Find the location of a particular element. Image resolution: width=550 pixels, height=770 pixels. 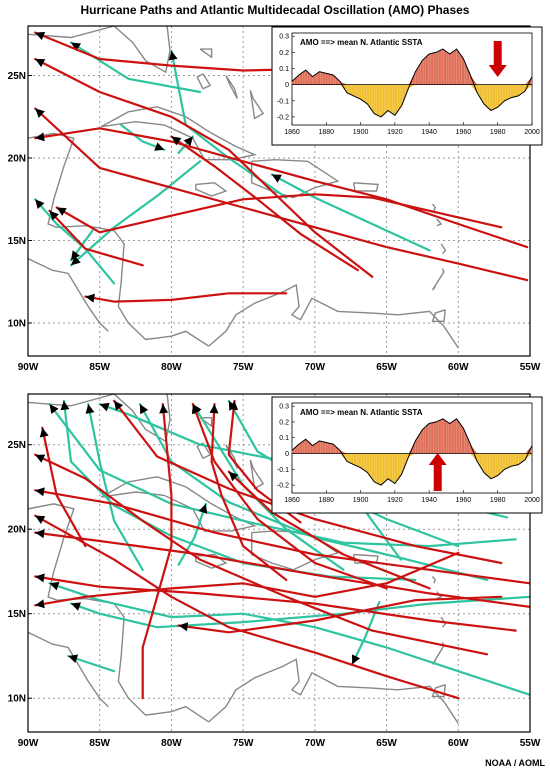

longitude-tick-label: 55W is located at coordinates (530, 367).